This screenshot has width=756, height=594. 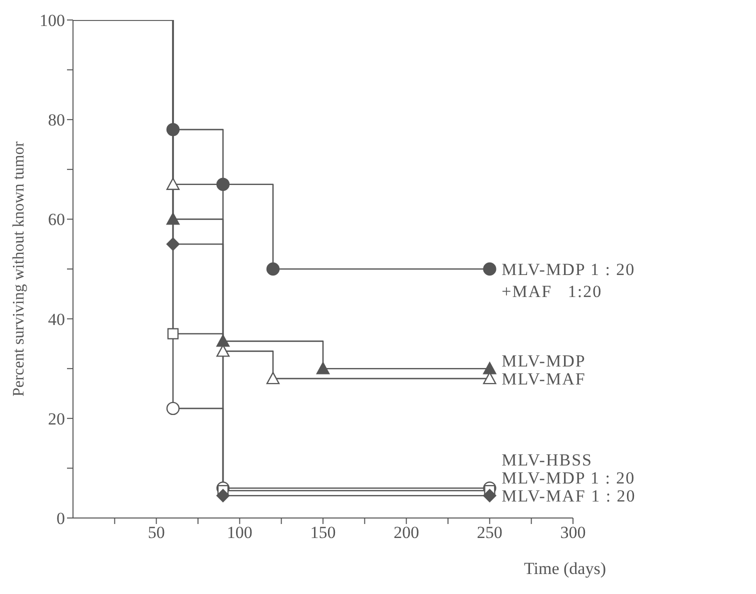 What do you see at coordinates (19, 268) in the screenshot?
I see `y-axis-title: Percent surviving without known tumor` at bounding box center [19, 268].